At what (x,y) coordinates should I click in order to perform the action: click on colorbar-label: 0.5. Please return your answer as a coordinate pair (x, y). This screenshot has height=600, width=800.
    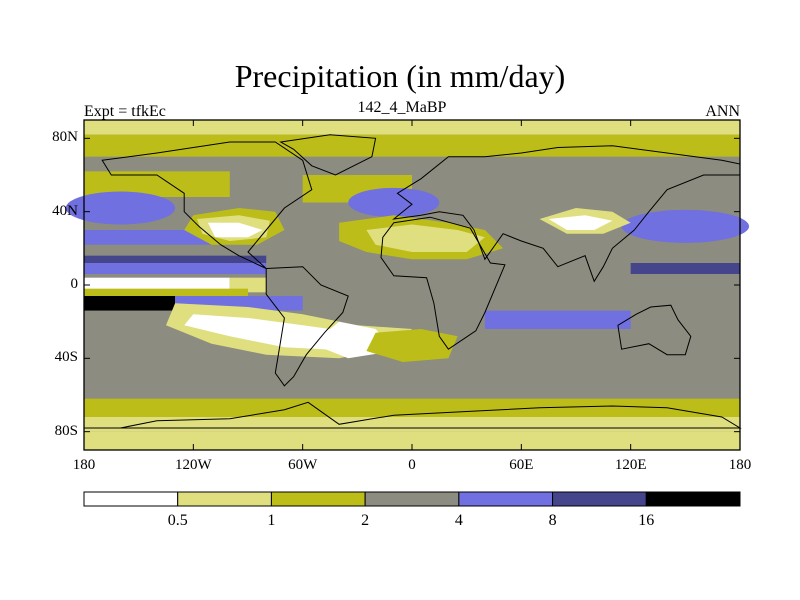
    Looking at the image, I should click on (177, 520).